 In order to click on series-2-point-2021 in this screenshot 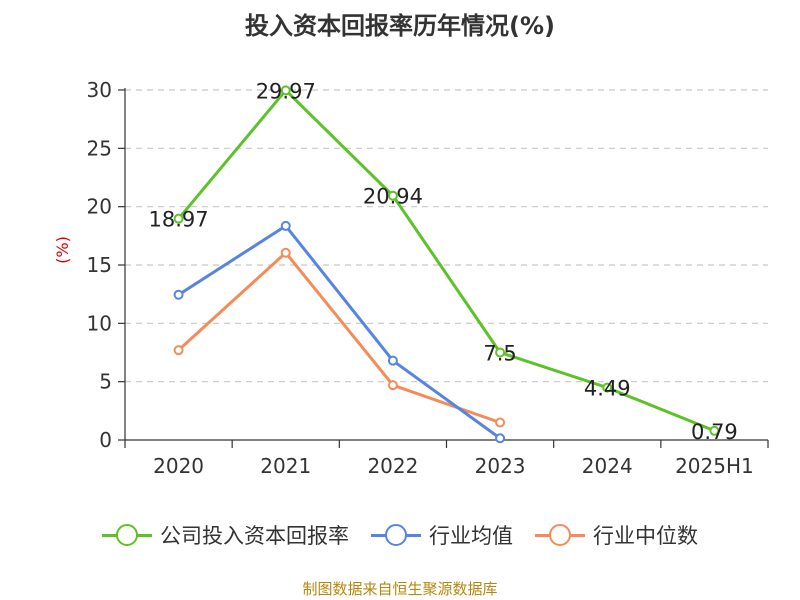, I will do `click(285, 252)`.